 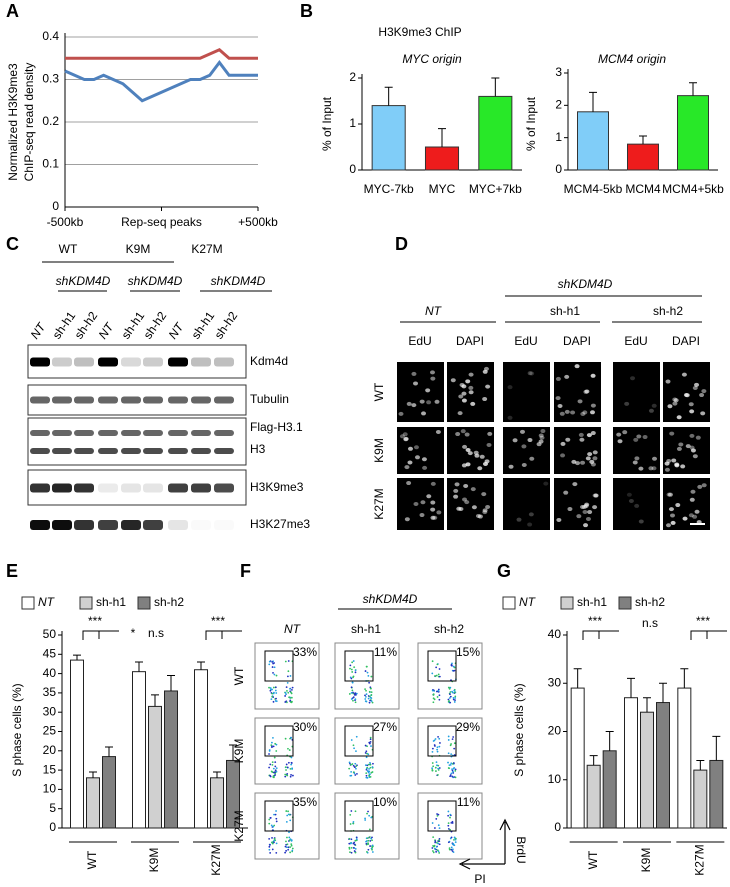 What do you see at coordinates (280, 524) in the screenshot?
I see `band-label: H3K27me3` at bounding box center [280, 524].